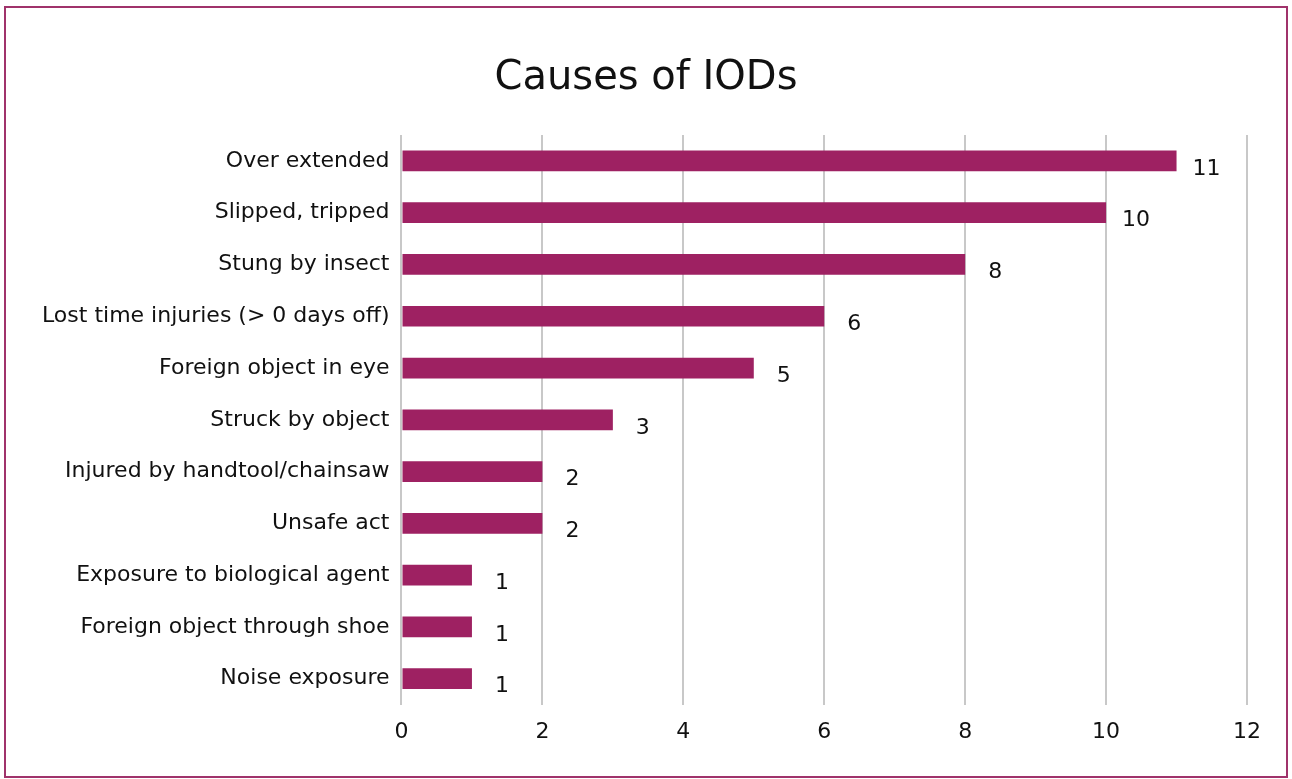  What do you see at coordinates (783, 374) in the screenshot?
I see `data-label: 5` at bounding box center [783, 374].